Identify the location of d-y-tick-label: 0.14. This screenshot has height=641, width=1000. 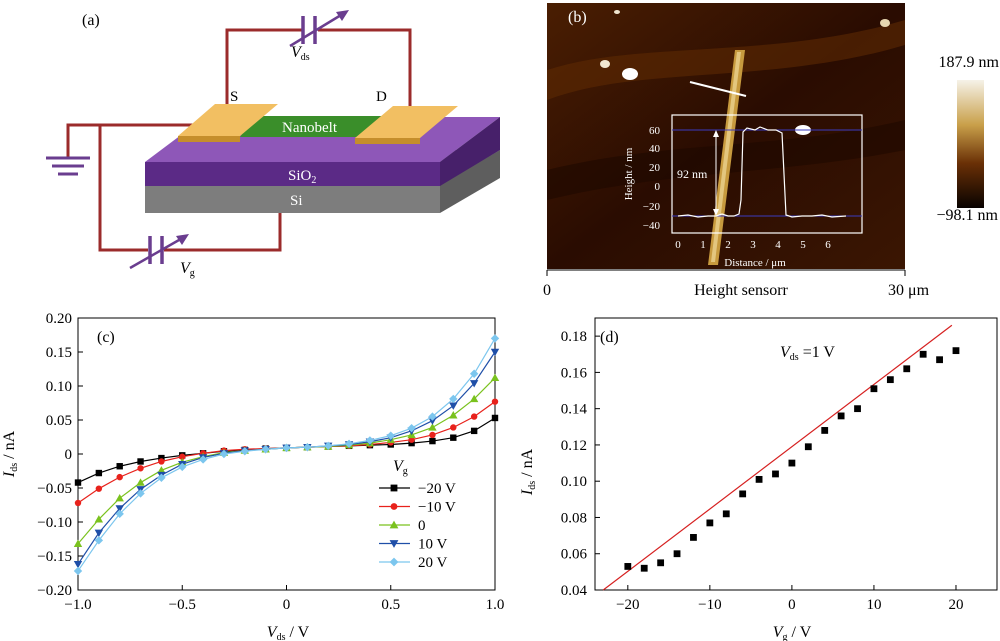
(574, 410).